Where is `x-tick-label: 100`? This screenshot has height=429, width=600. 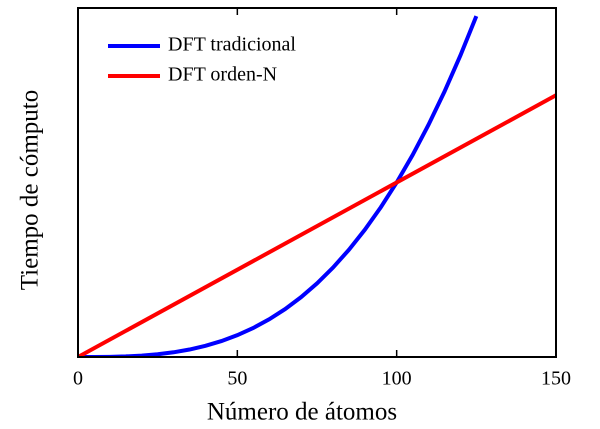 x-tick-label: 100 is located at coordinates (397, 379).